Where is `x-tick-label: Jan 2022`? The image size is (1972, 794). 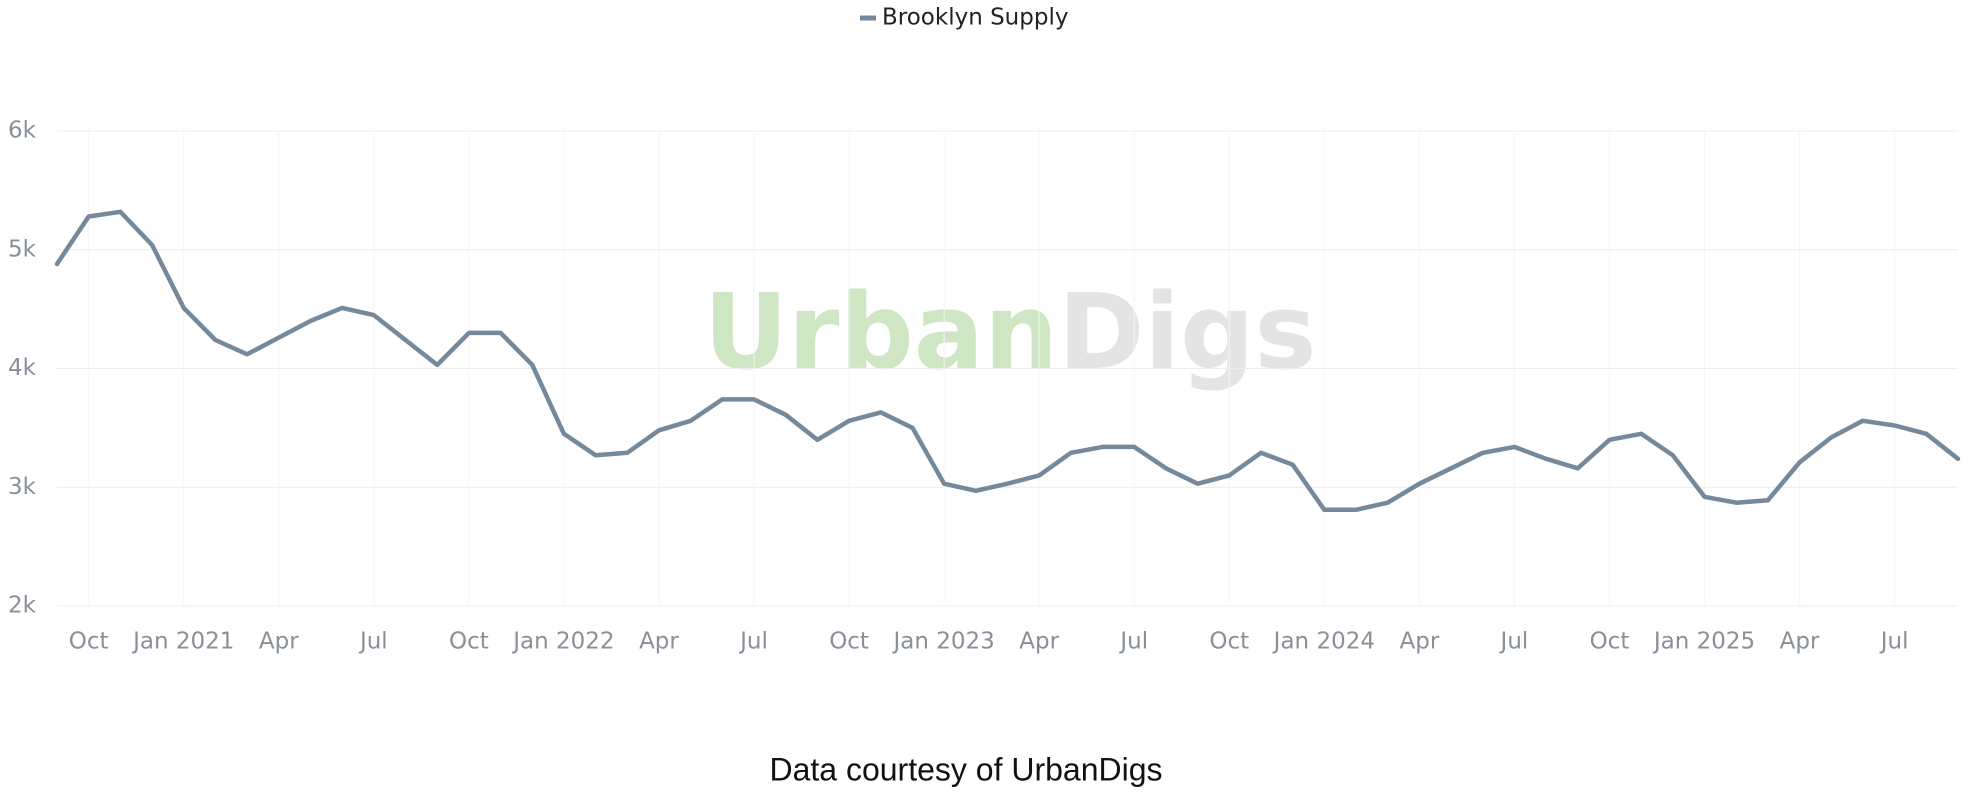
x-tick-label: Jan 2022 is located at coordinates (562, 642).